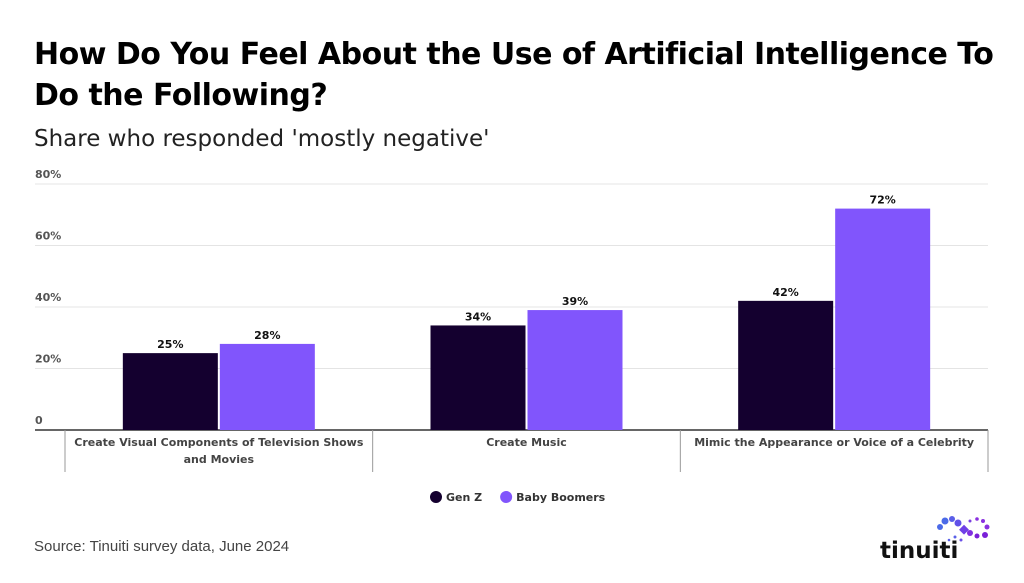  I want to click on data-label: 39%, so click(575, 301).